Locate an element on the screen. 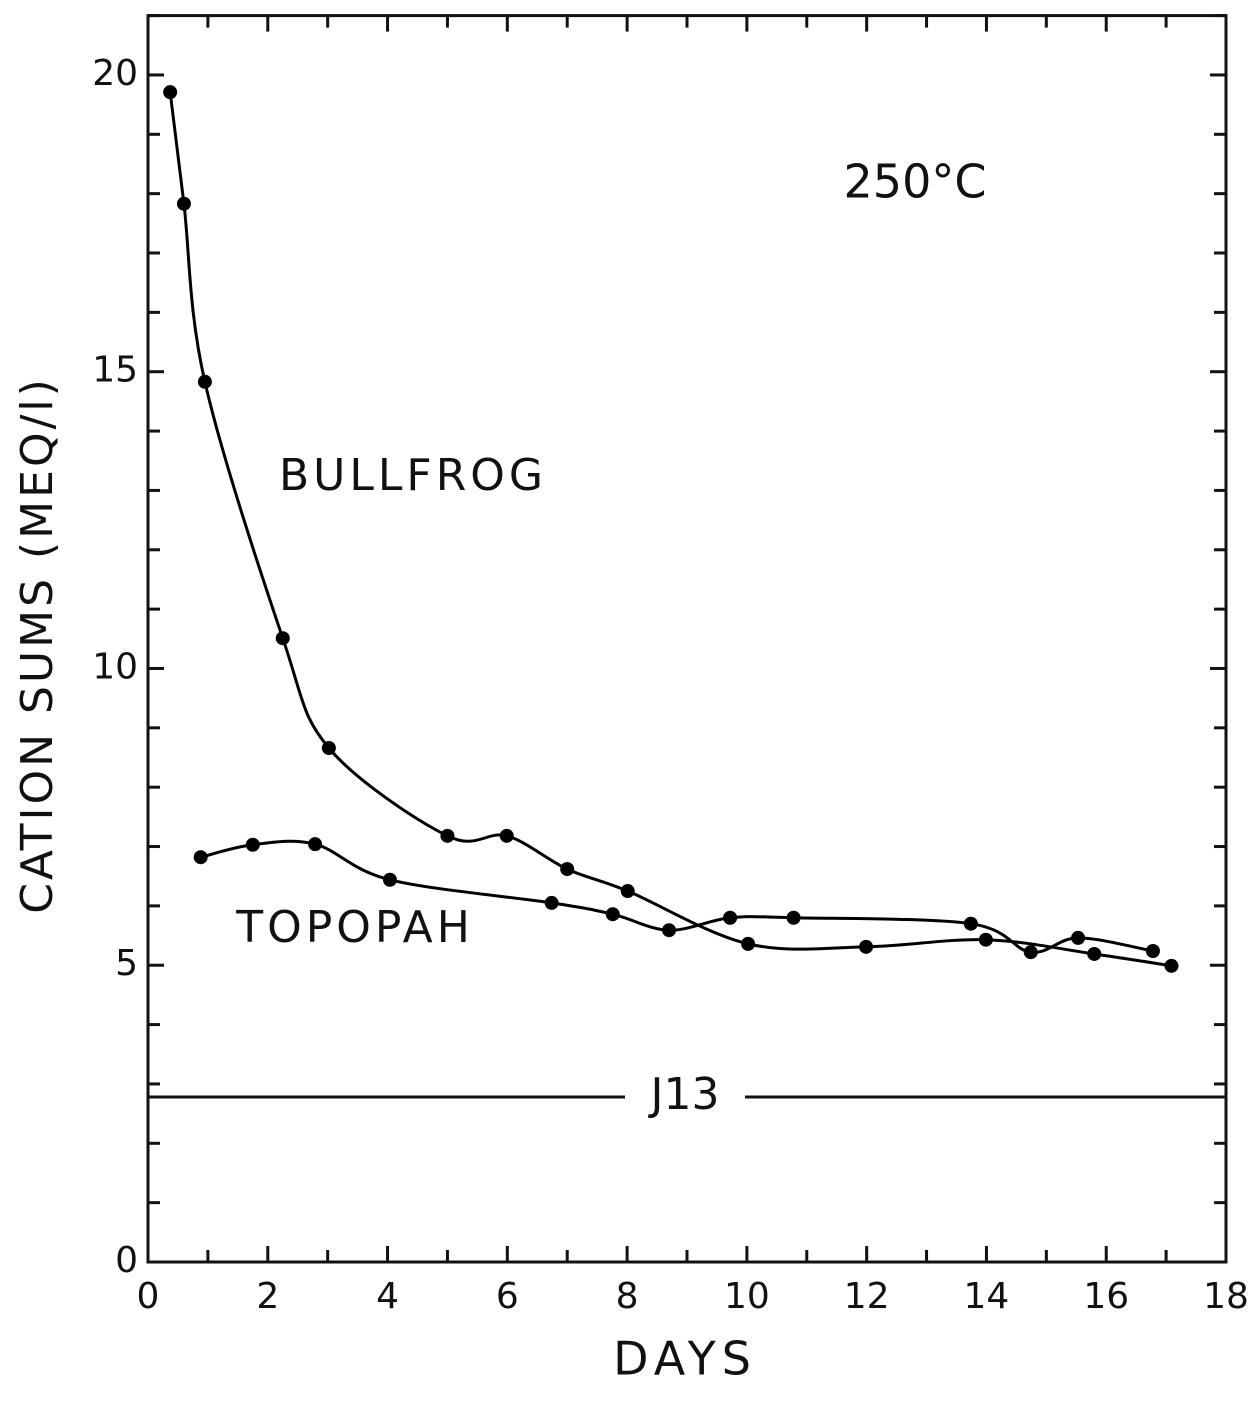 The width and height of the screenshot is (1254, 1403). x-tick-label: 12 is located at coordinates (867, 1296).